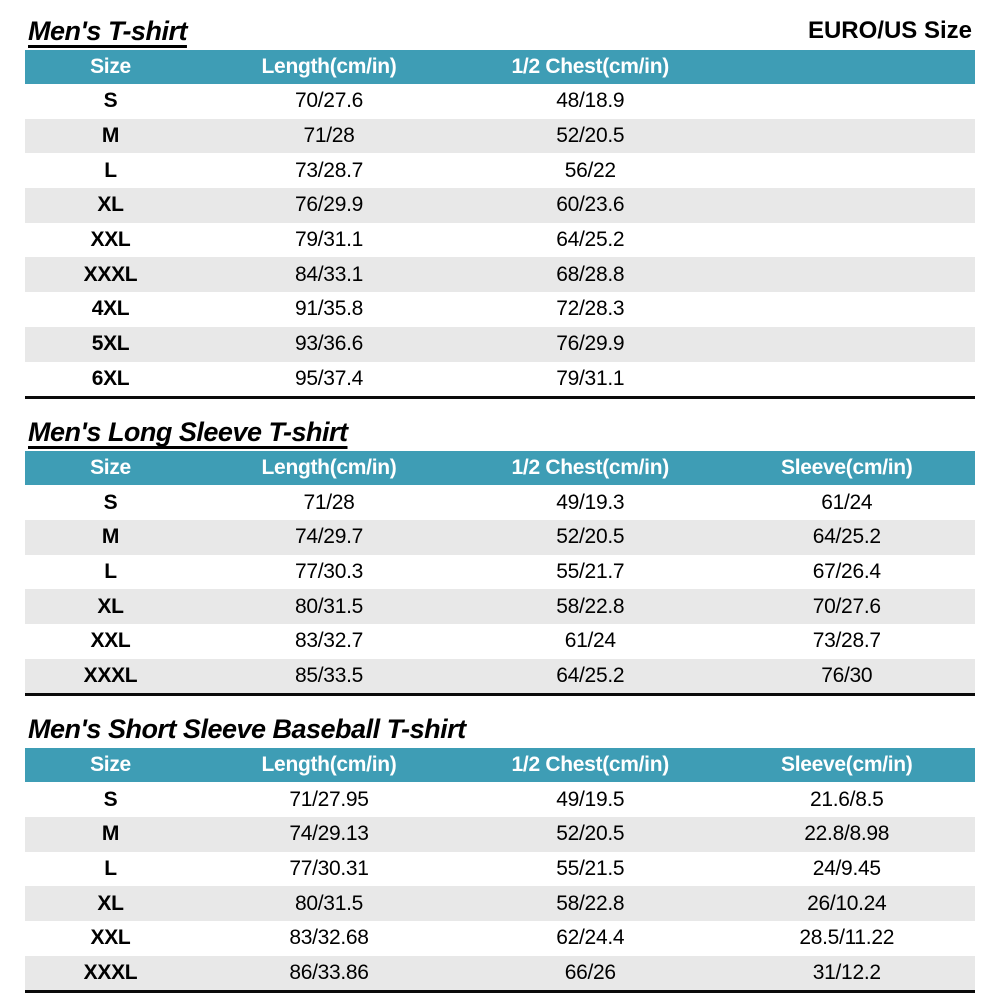  Describe the element at coordinates (590, 973) in the screenshot. I see `value-cell: 66/26` at that location.